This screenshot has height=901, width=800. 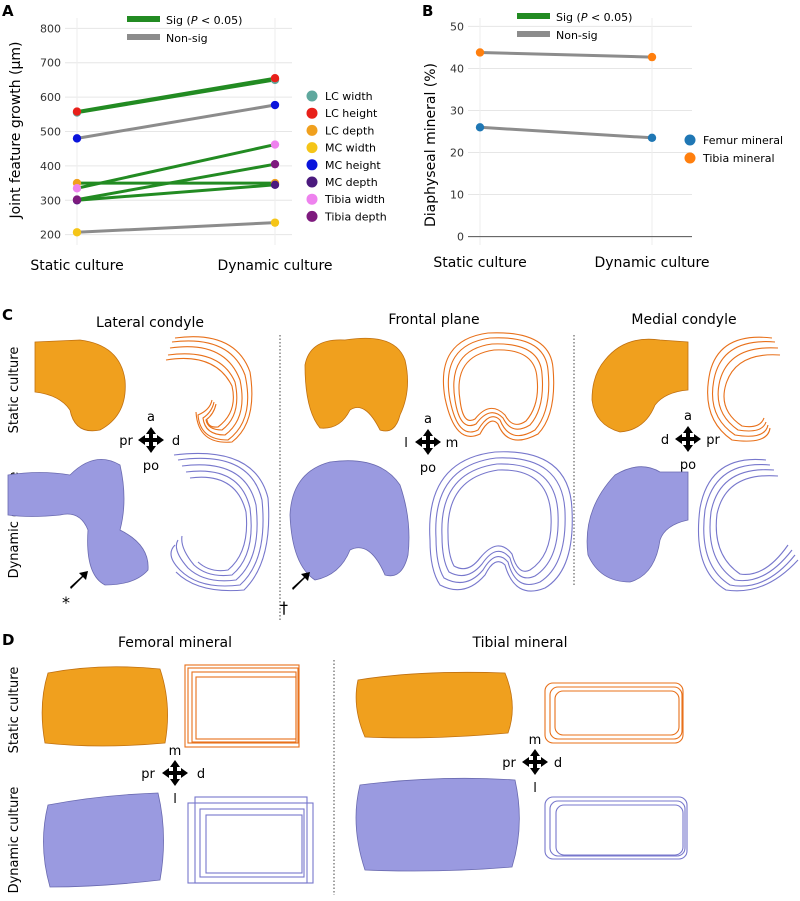 What do you see at coordinates (242, 706) in the screenshot?
I see `femoral-static-outline` at bounding box center [242, 706].